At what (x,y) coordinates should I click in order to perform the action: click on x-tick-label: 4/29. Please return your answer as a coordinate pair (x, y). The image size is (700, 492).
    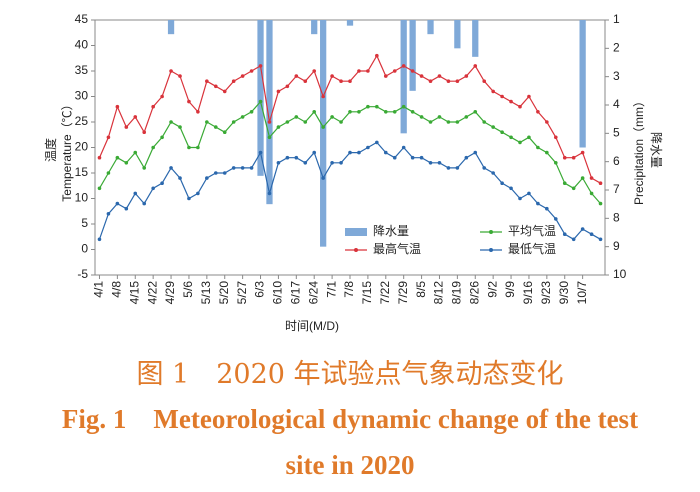
    Looking at the image, I should click on (170, 293).